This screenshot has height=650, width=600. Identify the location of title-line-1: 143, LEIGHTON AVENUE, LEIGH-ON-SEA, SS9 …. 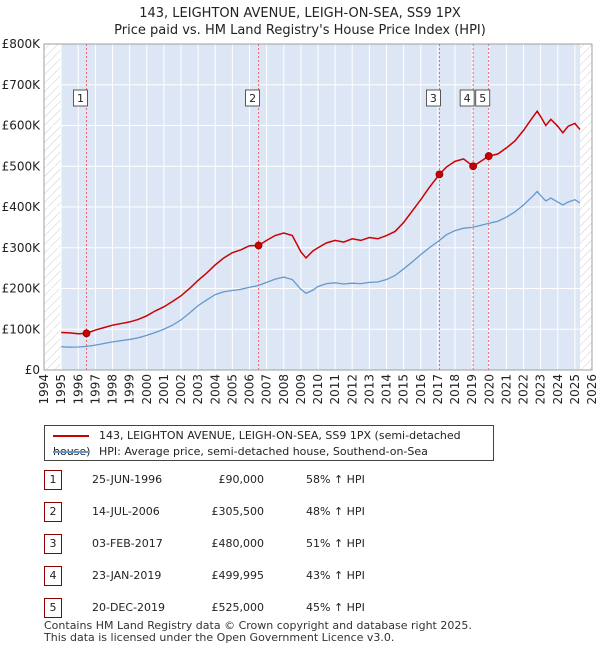
(300, 13).